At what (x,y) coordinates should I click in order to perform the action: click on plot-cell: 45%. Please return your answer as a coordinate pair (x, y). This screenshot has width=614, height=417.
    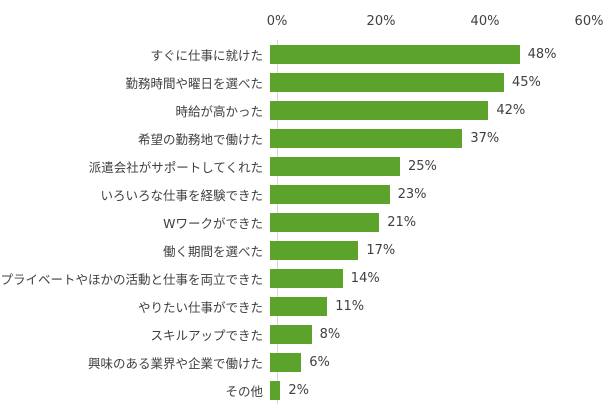
    Looking at the image, I should click on (426, 82).